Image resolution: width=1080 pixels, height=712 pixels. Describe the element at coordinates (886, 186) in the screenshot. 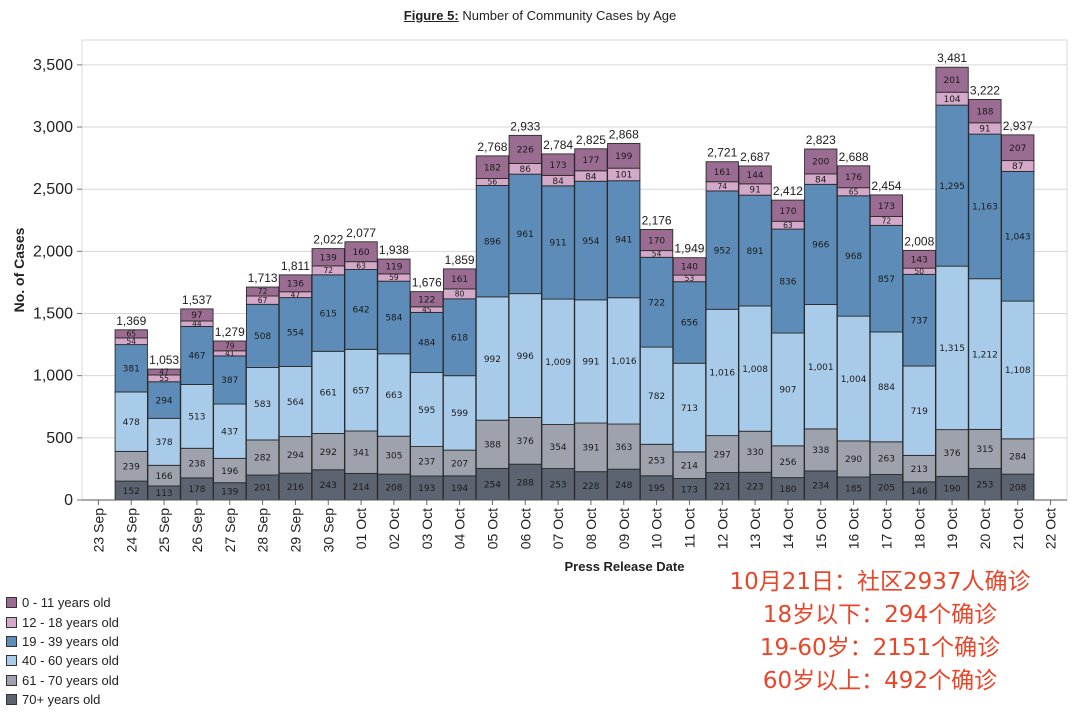

I see `bar-total-label: 2,454` at that location.